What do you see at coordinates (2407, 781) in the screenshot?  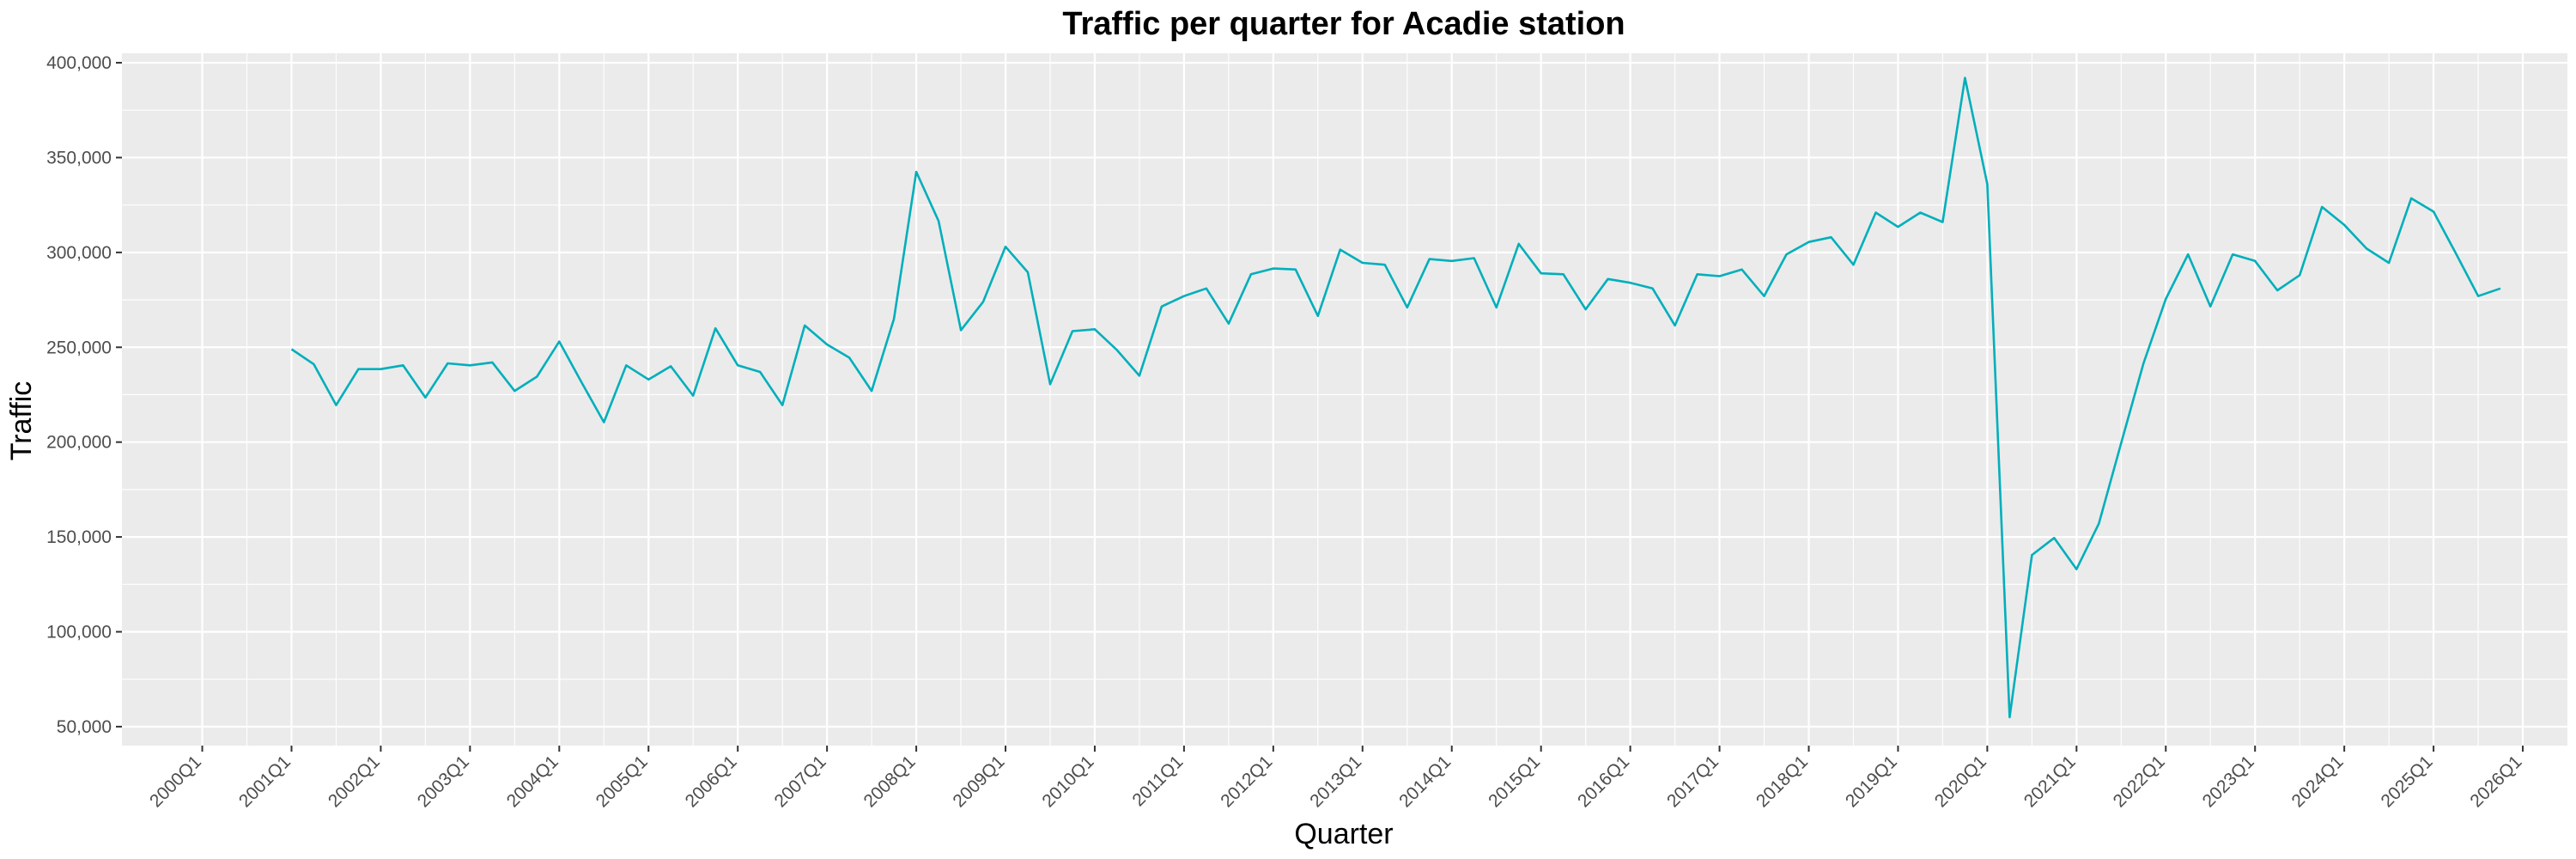 I see `x-tick-label: 2025Q1` at bounding box center [2407, 781].